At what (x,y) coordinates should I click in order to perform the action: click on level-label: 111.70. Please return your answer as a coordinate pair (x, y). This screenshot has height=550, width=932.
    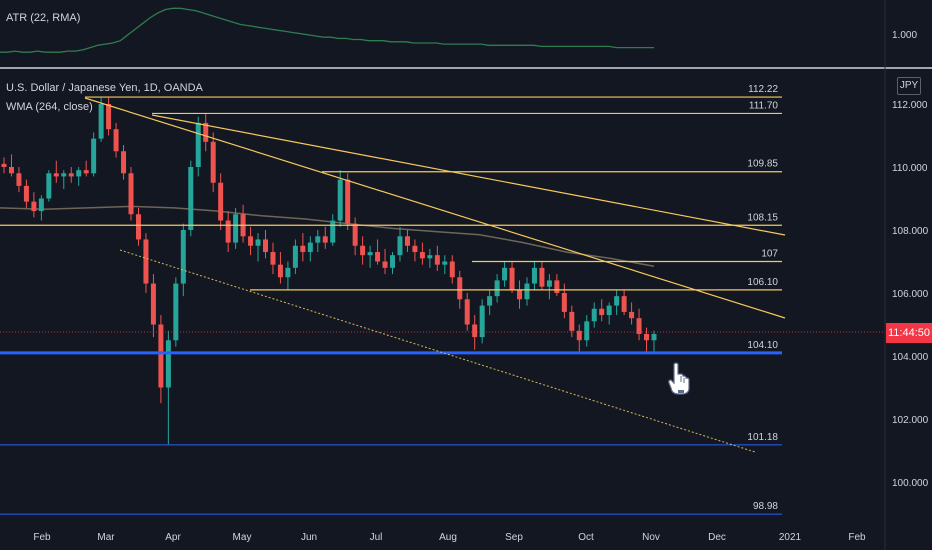
    Looking at the image, I should click on (764, 105).